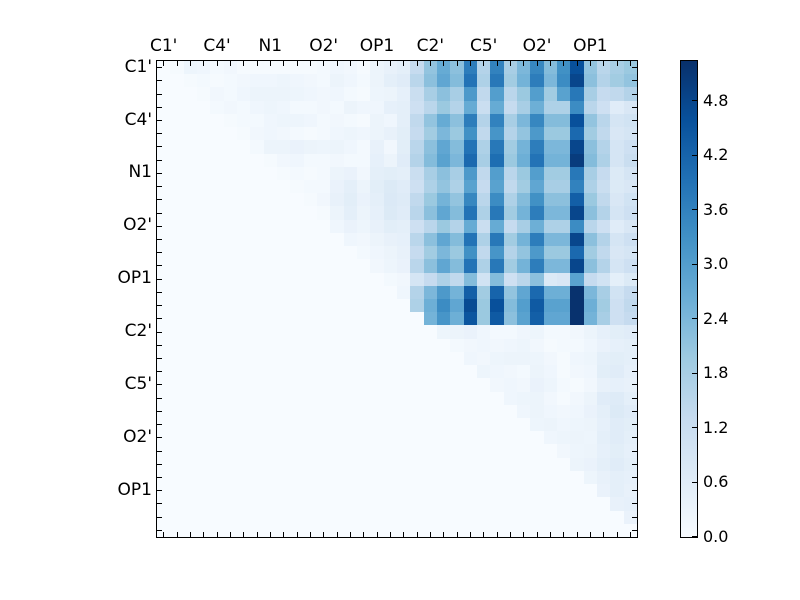 The width and height of the screenshot is (800, 600). Describe the element at coordinates (716, 482) in the screenshot. I see `colorbar-tick-label: 0.6` at that location.